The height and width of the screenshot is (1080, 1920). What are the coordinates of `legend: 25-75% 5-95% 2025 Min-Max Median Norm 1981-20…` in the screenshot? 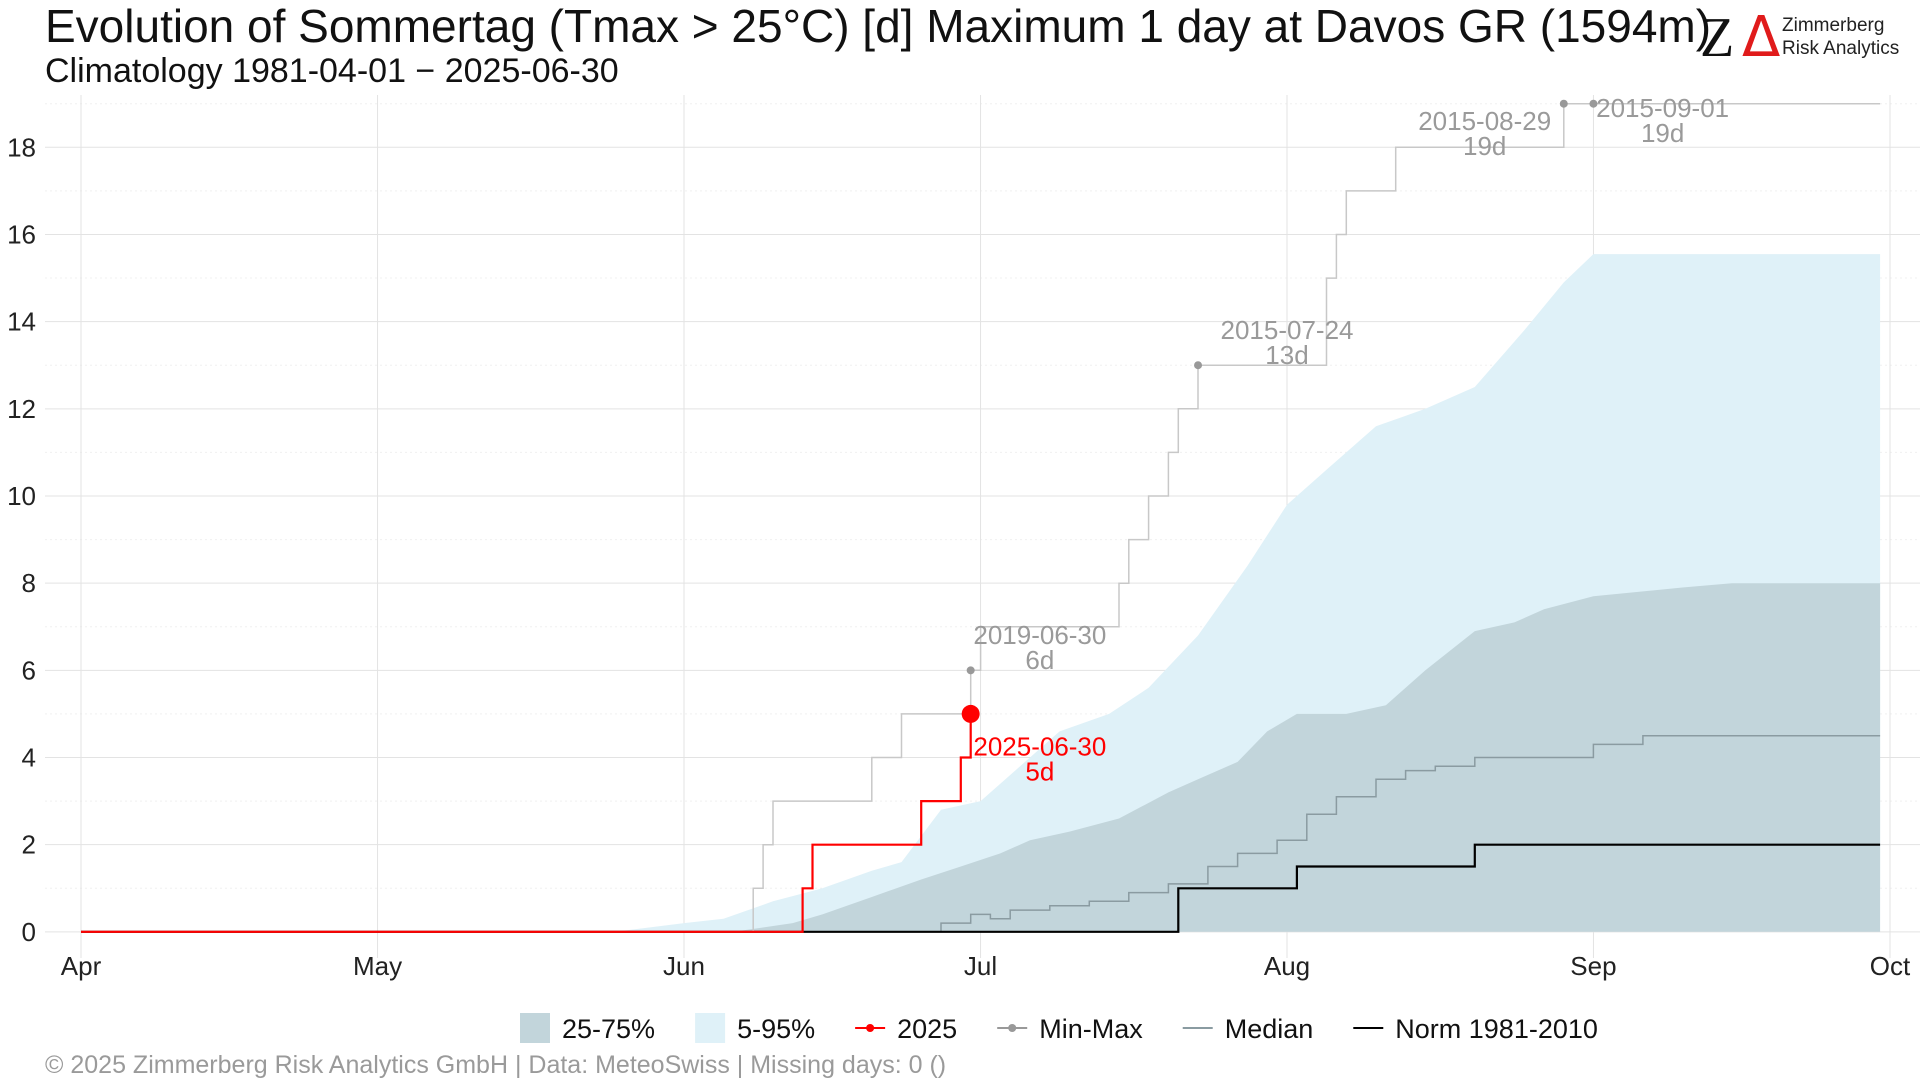 It's located at (1059, 1028).